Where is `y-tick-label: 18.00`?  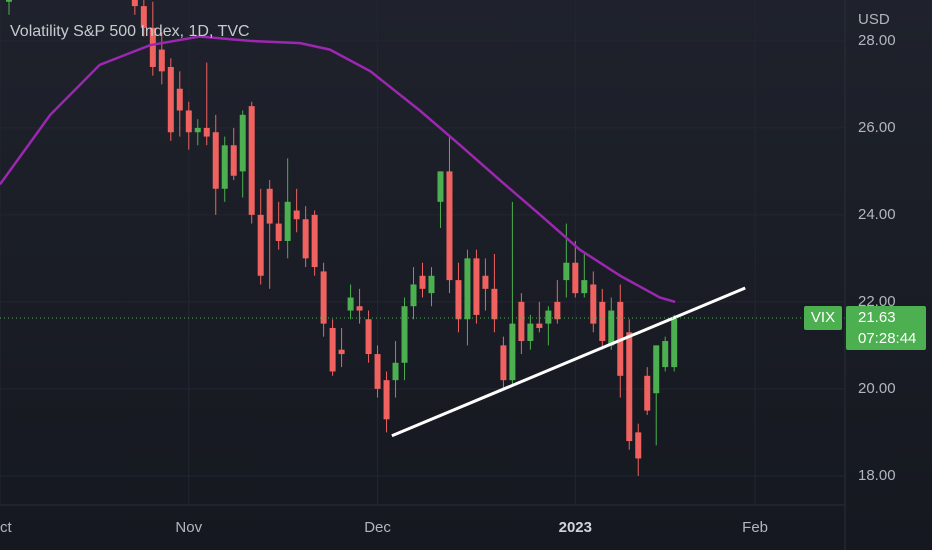 y-tick-label: 18.00 is located at coordinates (877, 475).